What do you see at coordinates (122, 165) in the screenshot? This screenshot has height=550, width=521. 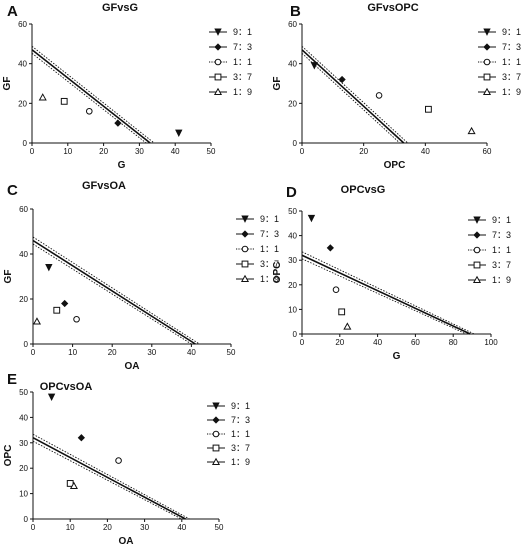 I see `x-axis-label: G` at bounding box center [122, 165].